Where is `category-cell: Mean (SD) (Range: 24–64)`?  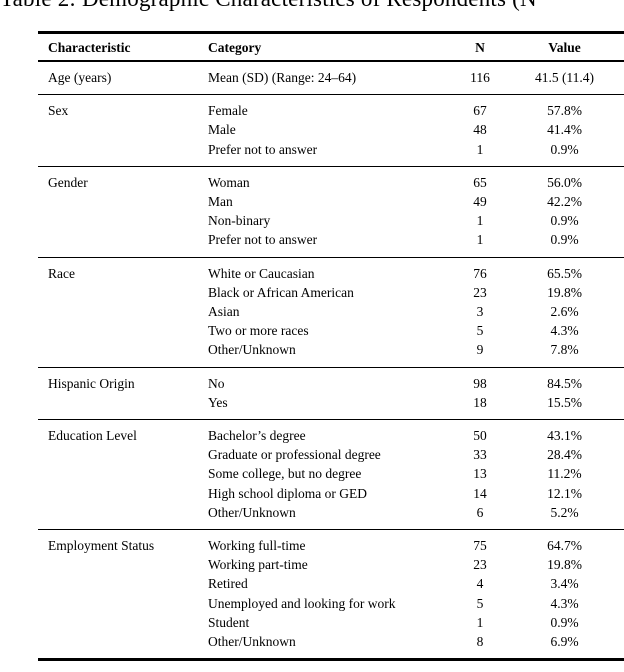
category-cell: Mean (SD) (Range: 24–64) is located at coordinates (282, 77).